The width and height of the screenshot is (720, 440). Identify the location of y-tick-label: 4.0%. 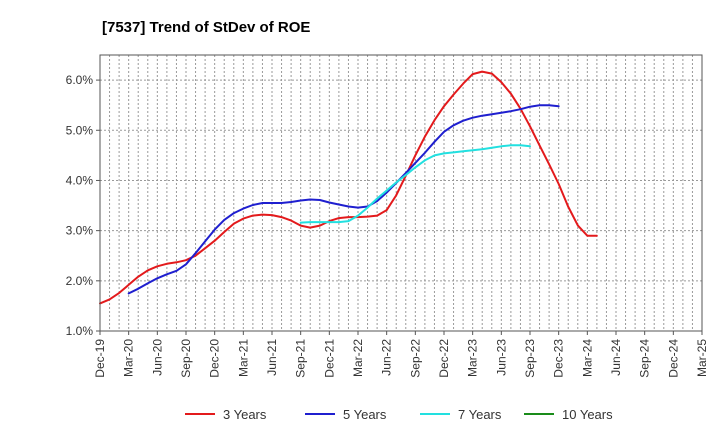
(80, 180).